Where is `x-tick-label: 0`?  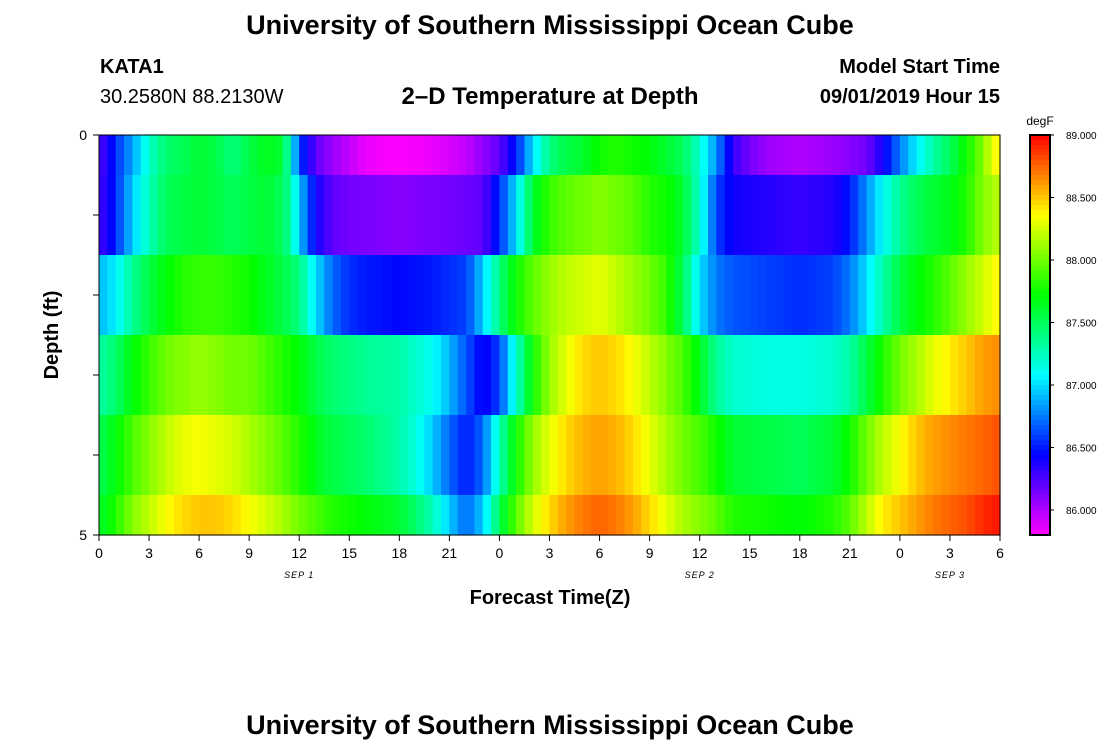 x-tick-label: 0 is located at coordinates (99, 553).